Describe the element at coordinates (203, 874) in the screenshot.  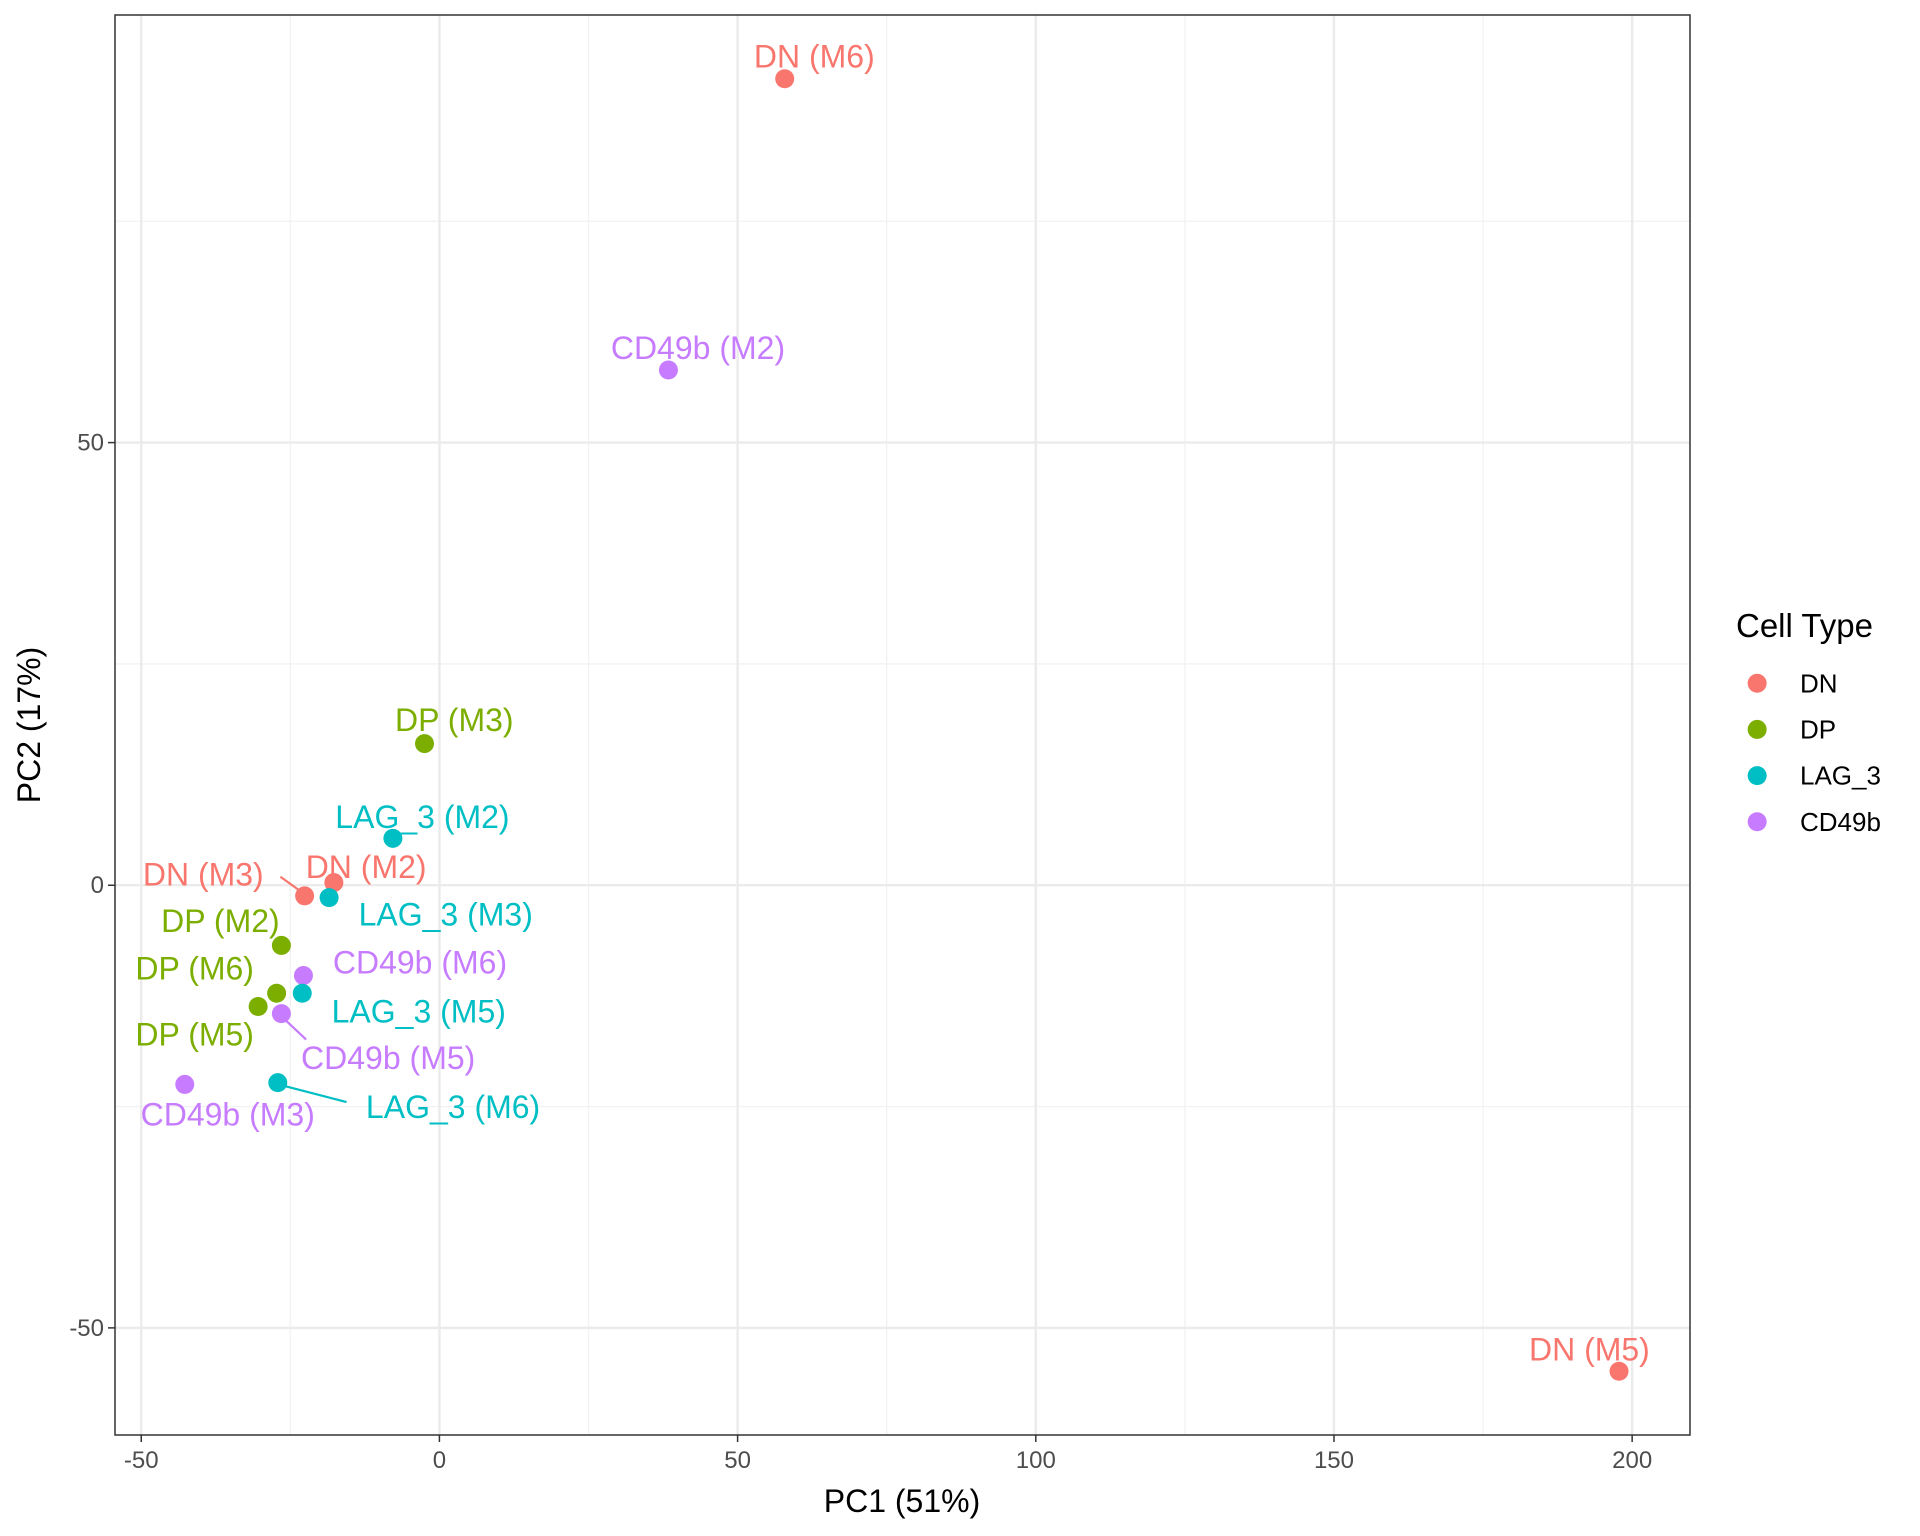
I see `point-label: DN (M3)` at that location.